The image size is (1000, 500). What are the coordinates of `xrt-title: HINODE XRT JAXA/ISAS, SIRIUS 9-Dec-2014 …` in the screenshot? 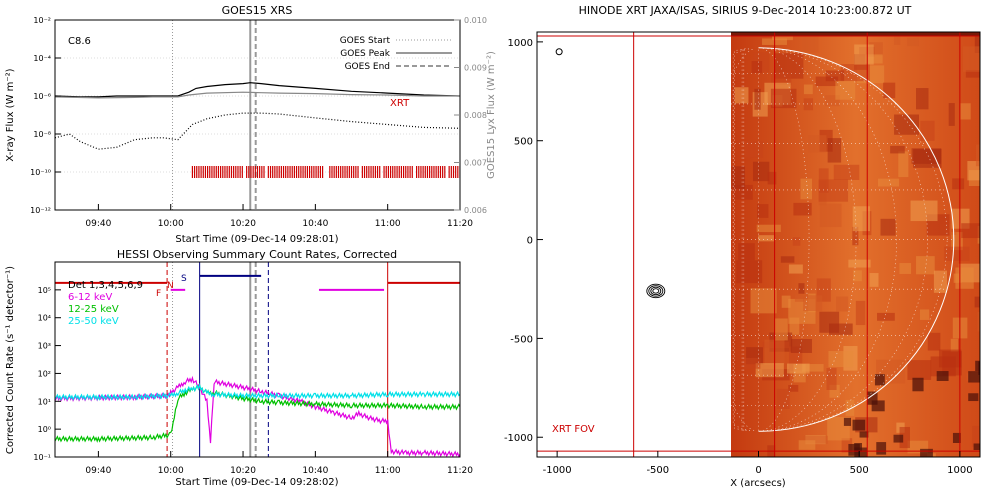 It's located at (745, 10).